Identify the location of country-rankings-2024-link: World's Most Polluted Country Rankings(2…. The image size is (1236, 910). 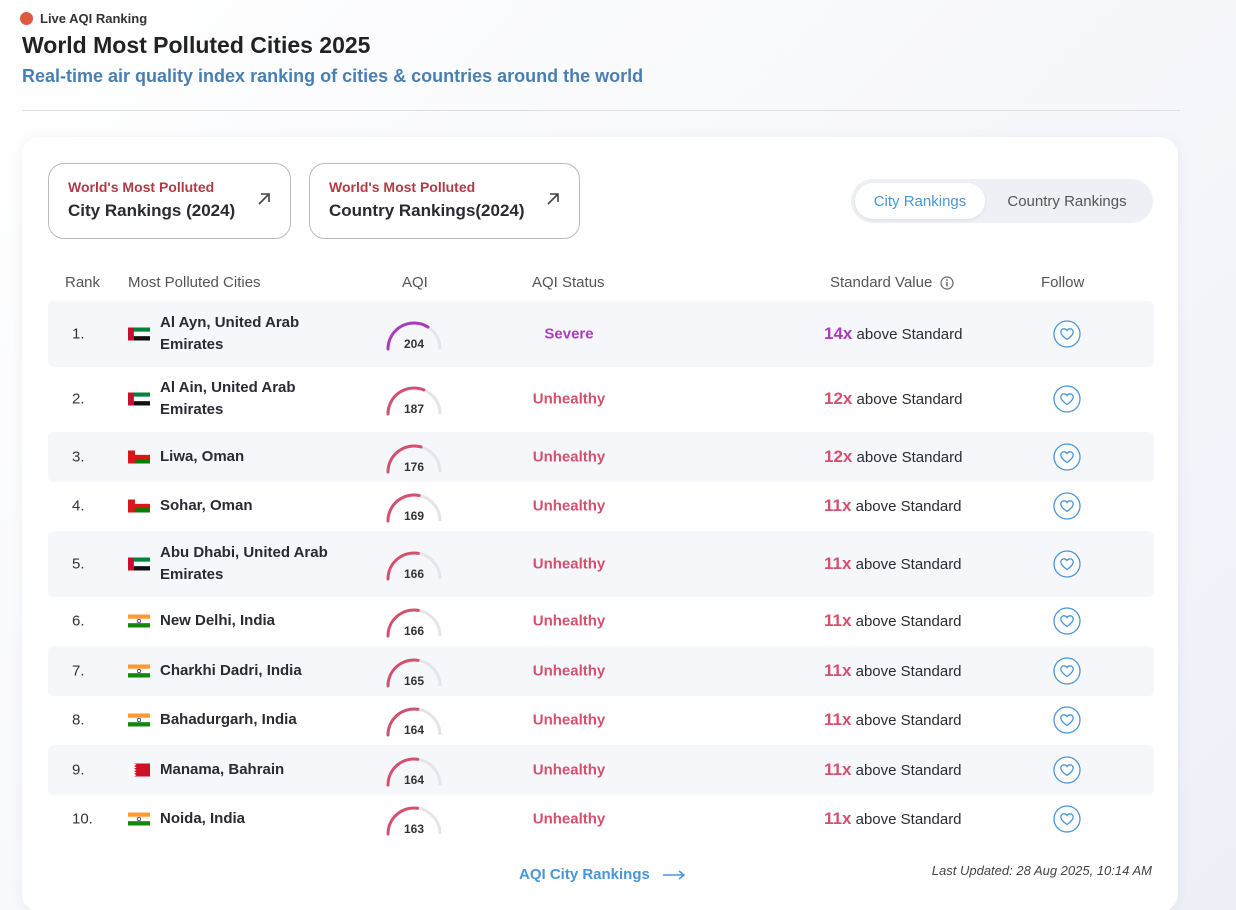
(444, 201).